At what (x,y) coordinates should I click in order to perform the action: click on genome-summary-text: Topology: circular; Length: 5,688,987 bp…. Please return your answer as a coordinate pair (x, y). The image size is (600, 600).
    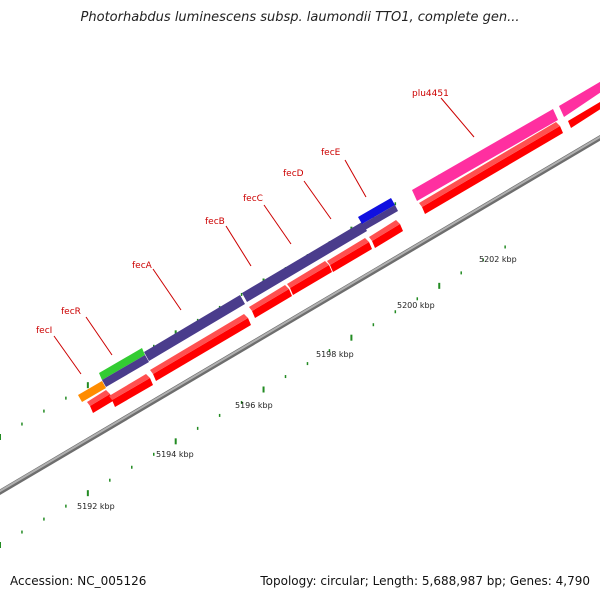
    Looking at the image, I should click on (425, 581).